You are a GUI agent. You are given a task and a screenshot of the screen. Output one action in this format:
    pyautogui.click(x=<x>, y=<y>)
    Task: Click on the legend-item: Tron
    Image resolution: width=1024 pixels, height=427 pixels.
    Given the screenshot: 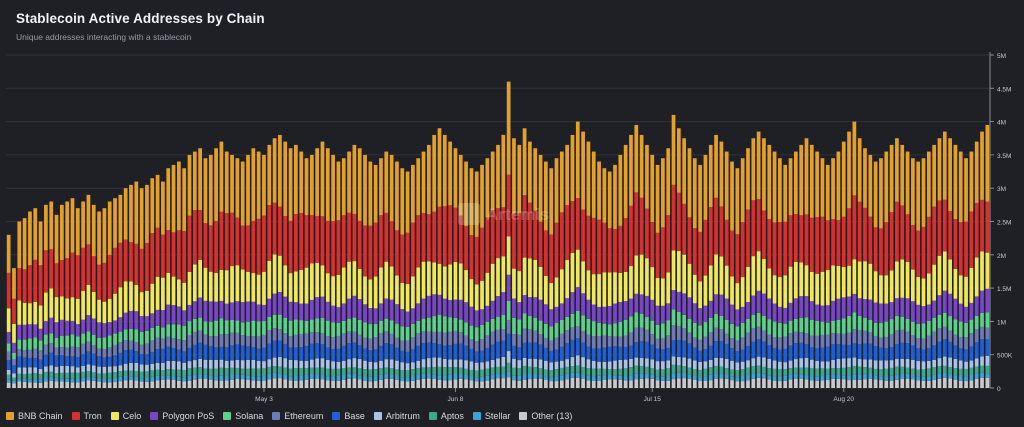 What is the action you would take?
    pyautogui.click(x=86, y=416)
    